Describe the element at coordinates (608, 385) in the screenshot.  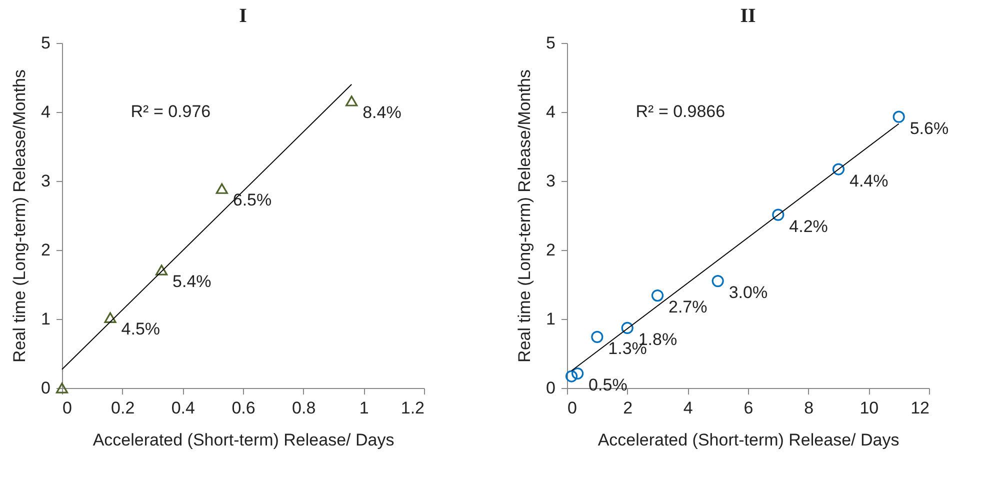
I see `annotation: 0.5%` at that location.